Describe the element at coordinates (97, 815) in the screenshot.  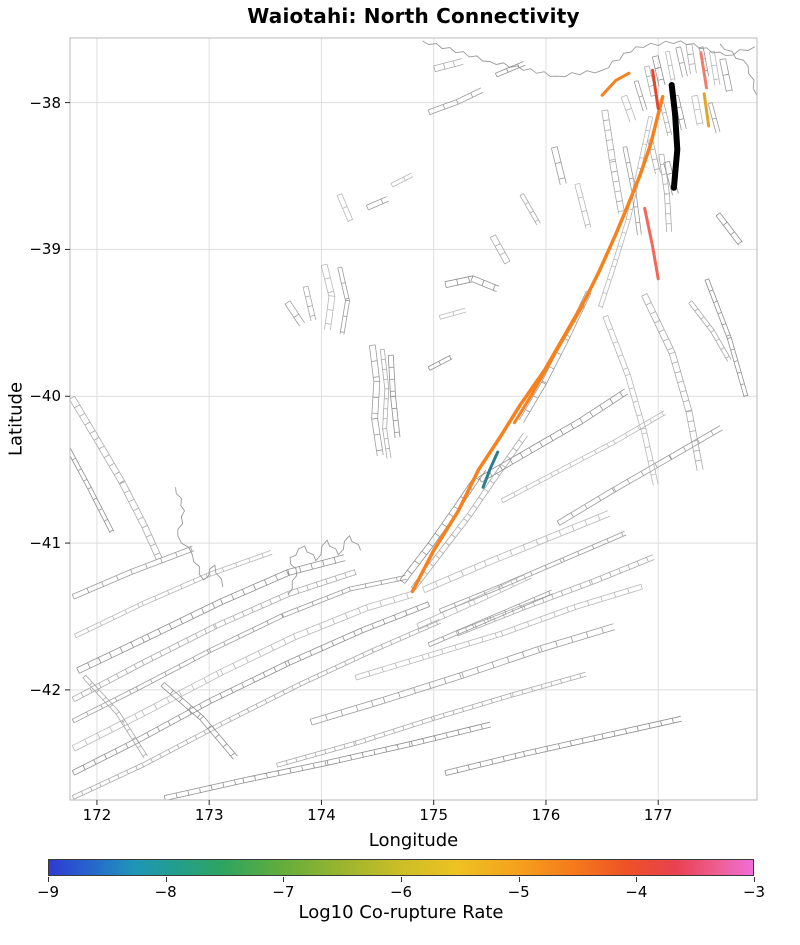
I see `x-tick-label: 172` at that location.